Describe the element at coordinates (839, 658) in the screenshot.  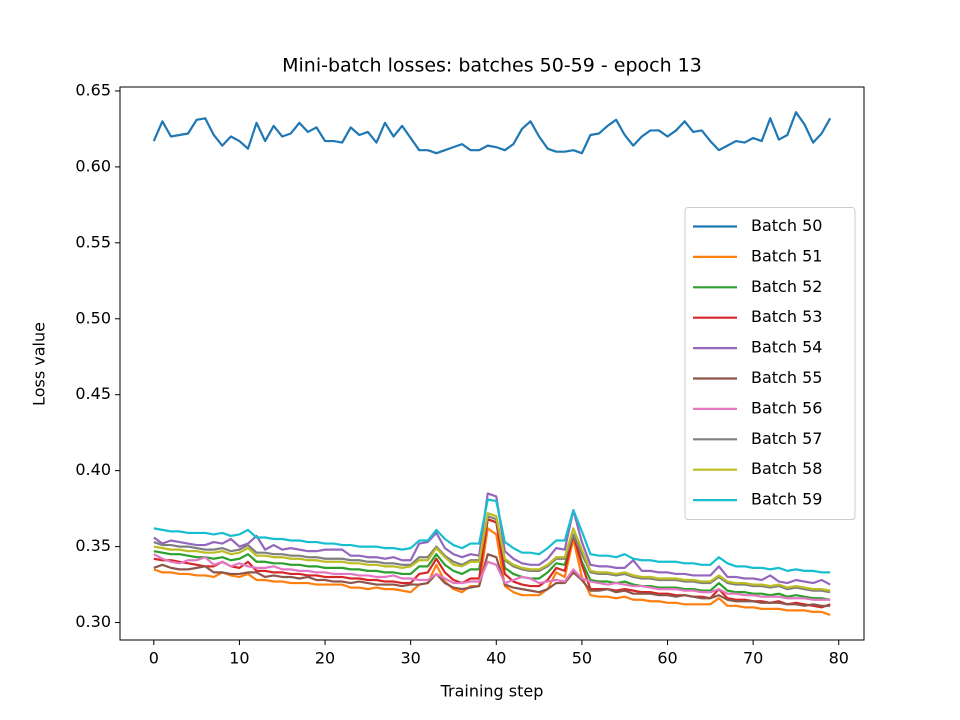
I see `x-tick-label: 80` at that location.